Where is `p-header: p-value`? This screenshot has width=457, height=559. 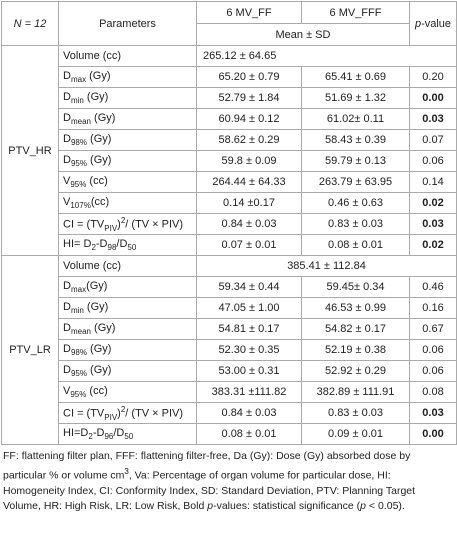 p-header: p-value is located at coordinates (433, 23).